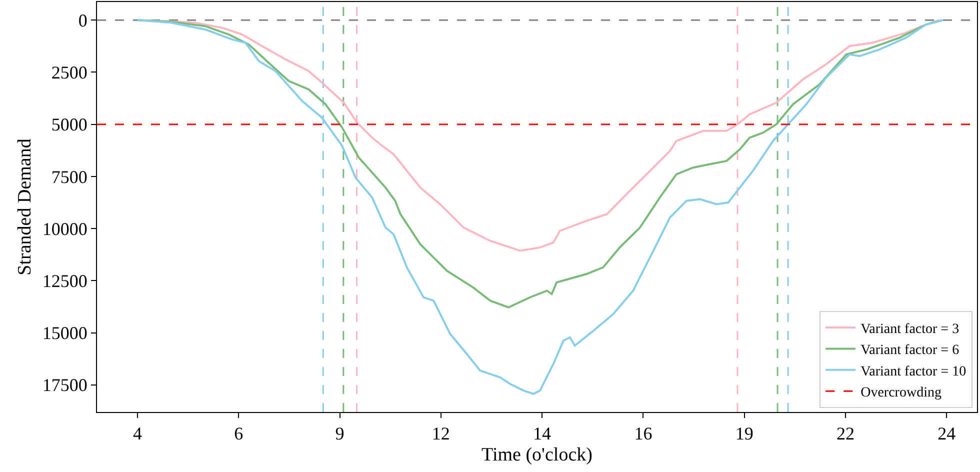 This screenshot has height=472, width=980. I want to click on y-axis-title: Stranded Demand, so click(25, 207).